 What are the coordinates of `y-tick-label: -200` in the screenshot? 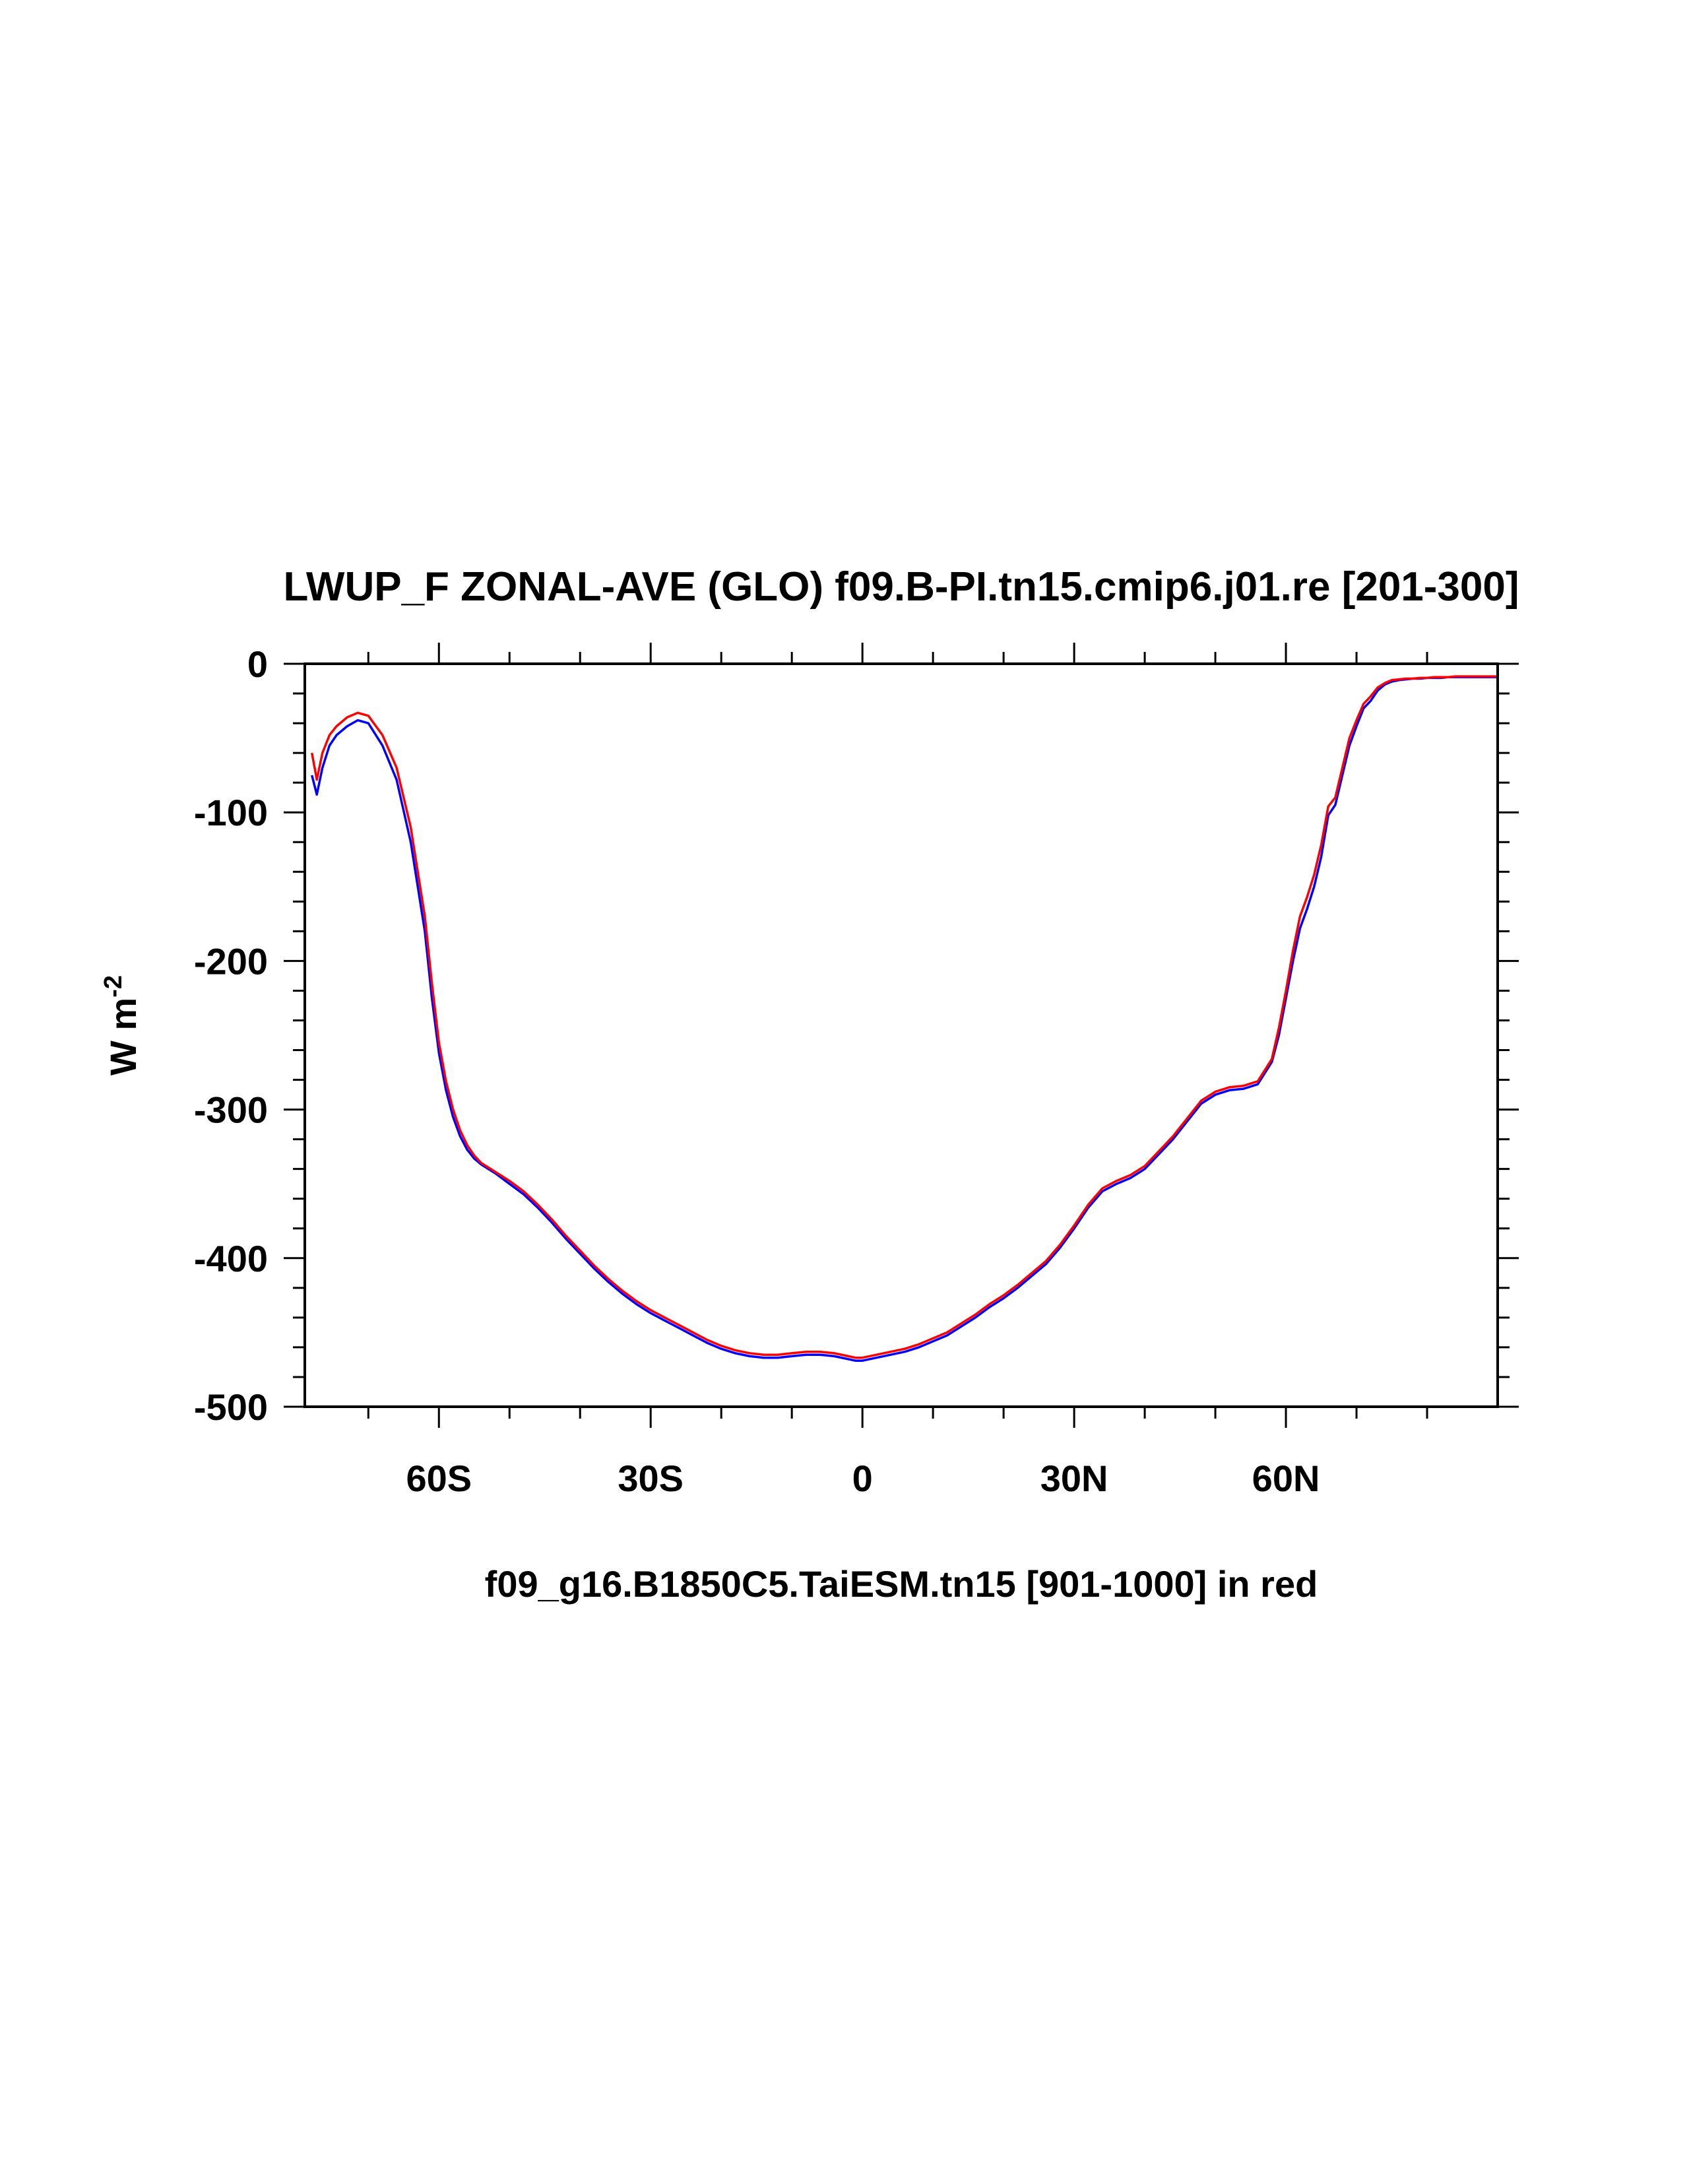 It's located at (231, 961).